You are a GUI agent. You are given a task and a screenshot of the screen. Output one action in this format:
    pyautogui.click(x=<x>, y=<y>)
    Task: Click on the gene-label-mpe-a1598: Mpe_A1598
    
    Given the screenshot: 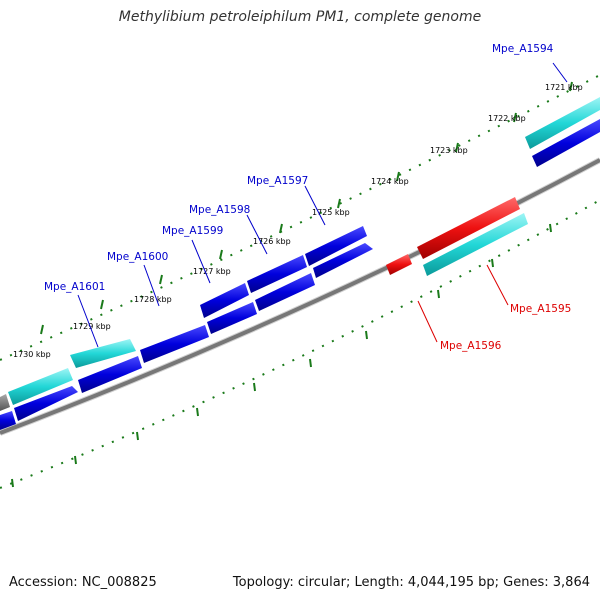 What is the action you would take?
    pyautogui.click(x=219, y=210)
    